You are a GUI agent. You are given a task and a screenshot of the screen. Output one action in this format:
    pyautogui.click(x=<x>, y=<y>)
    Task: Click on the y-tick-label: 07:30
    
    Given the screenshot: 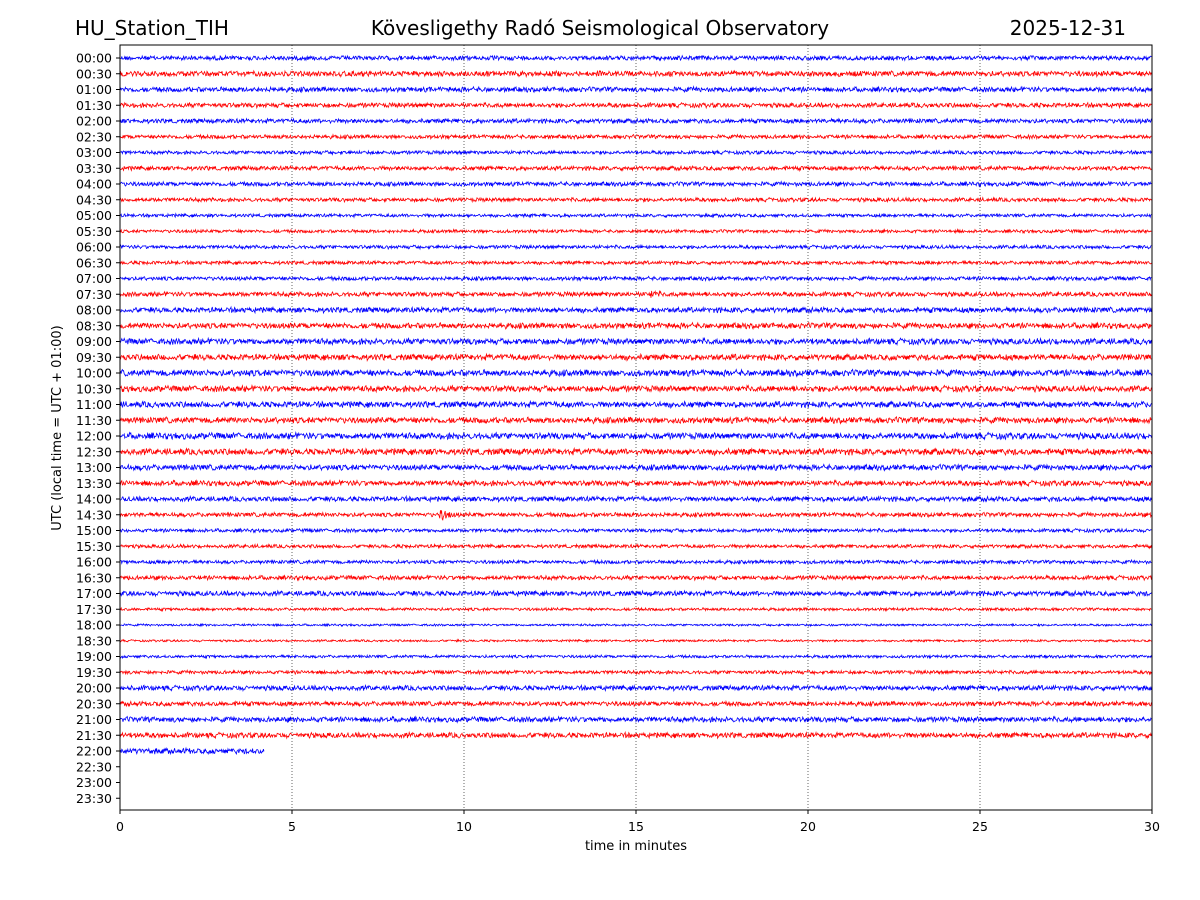 What is the action you would take?
    pyautogui.click(x=94, y=294)
    